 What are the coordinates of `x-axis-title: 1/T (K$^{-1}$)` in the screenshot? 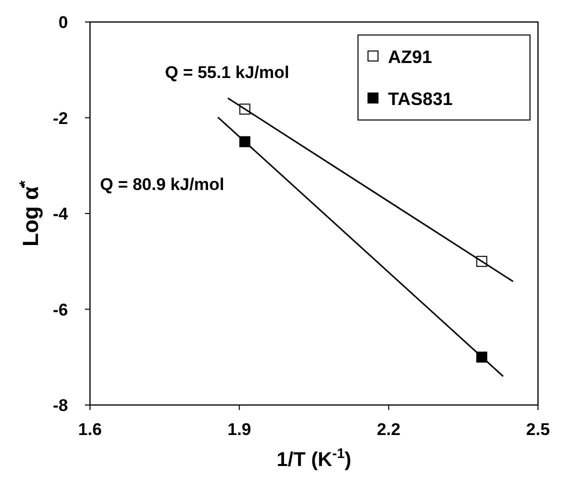 It's located at (314, 458).